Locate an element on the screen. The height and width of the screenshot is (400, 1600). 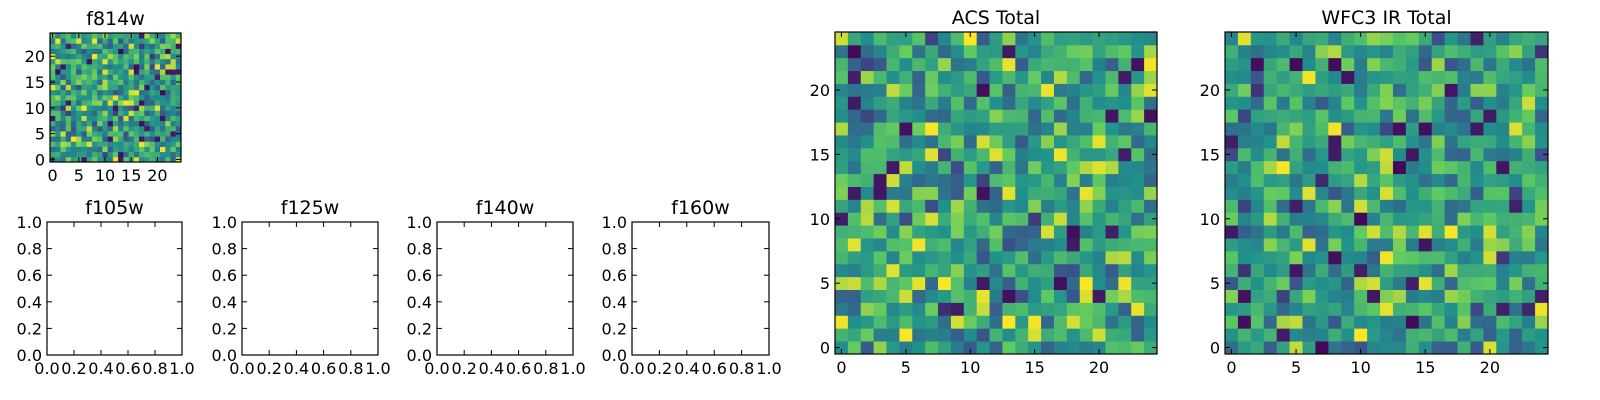
y-tick-label: 10 is located at coordinates (820, 219).